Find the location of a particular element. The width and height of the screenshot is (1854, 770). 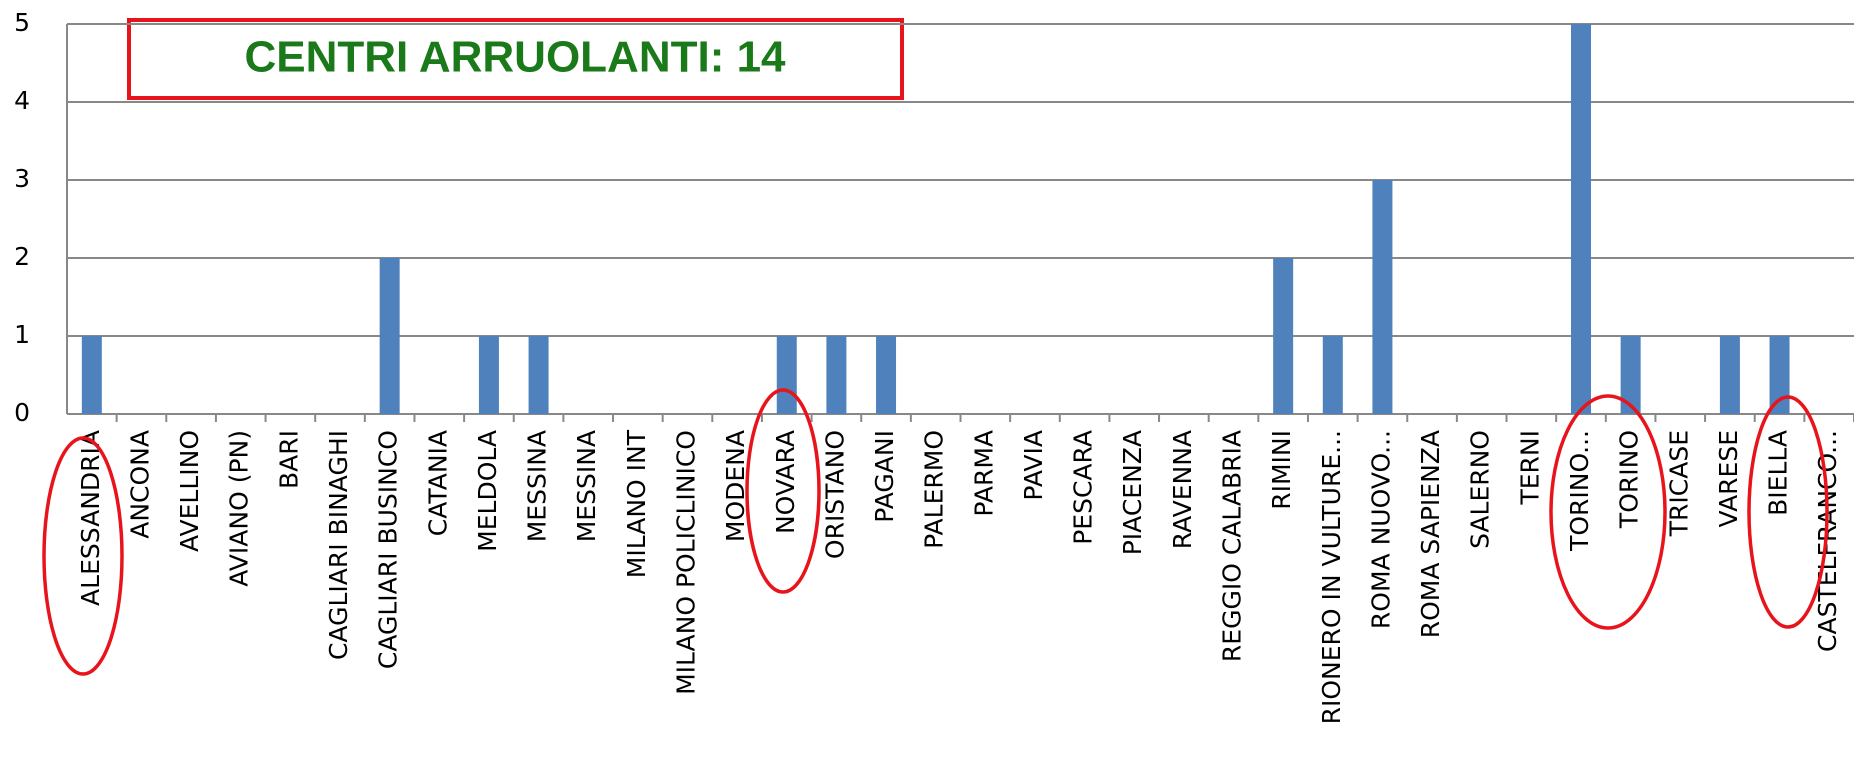

x-tick-label: TRICASE is located at coordinates (1678, 483).